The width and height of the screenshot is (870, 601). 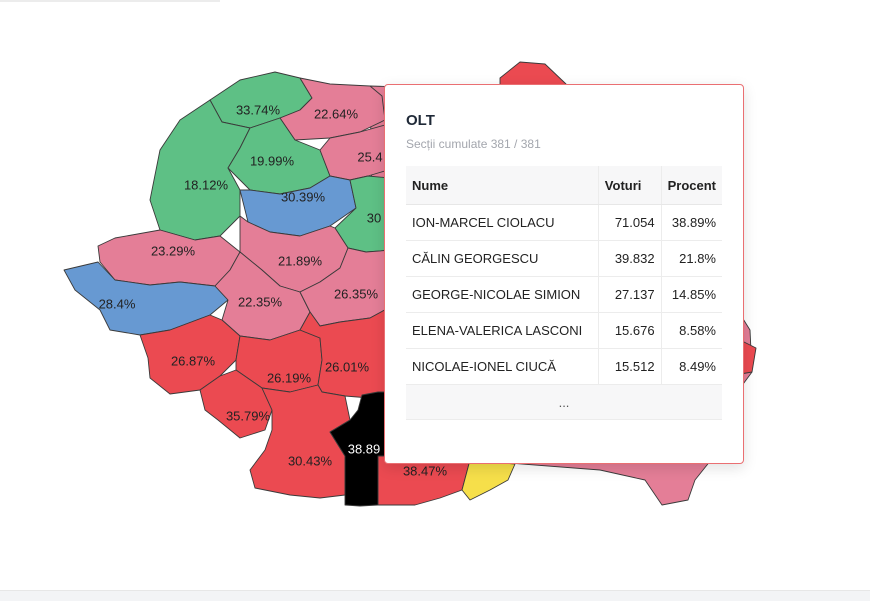 What do you see at coordinates (488, 480) in the screenshot?
I see `county-giurgiu` at bounding box center [488, 480].